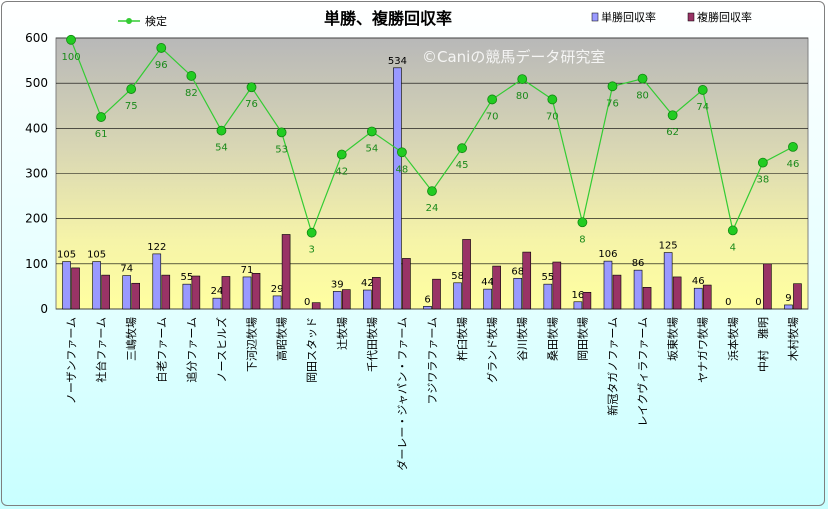  Describe the element at coordinates (341, 172) in the screenshot. I see `data-label-kentei: 42` at that location.